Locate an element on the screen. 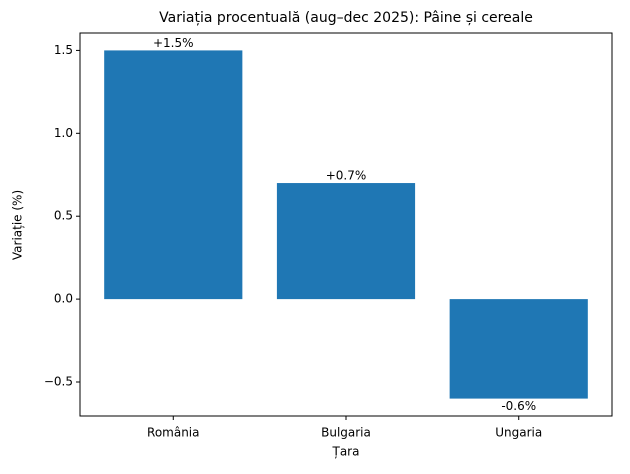  y-tick-label: 1.0 is located at coordinates (63, 133).